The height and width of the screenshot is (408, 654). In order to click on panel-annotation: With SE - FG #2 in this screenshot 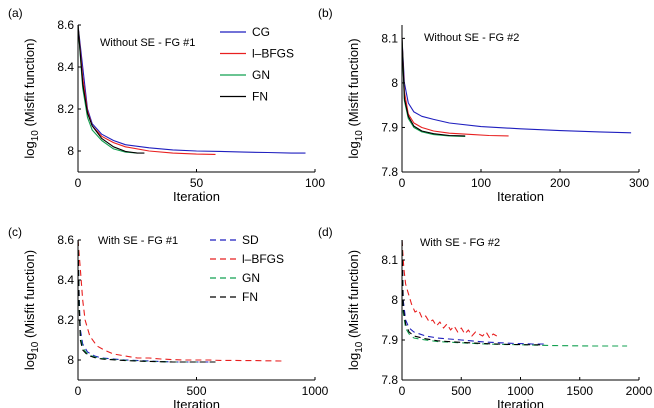, I will do `click(460, 243)`.